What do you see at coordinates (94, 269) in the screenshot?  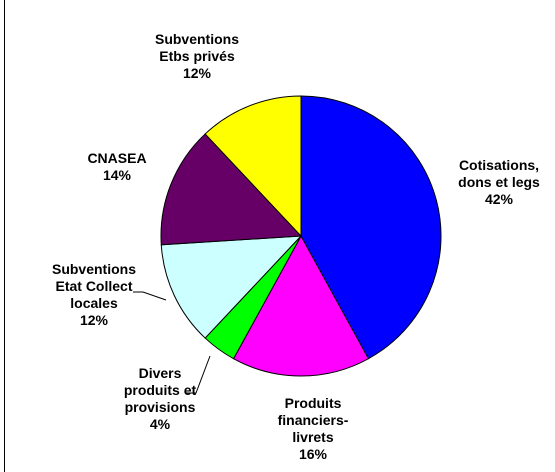 I see `slice-label-3-line-0: Subventions` at bounding box center [94, 269].